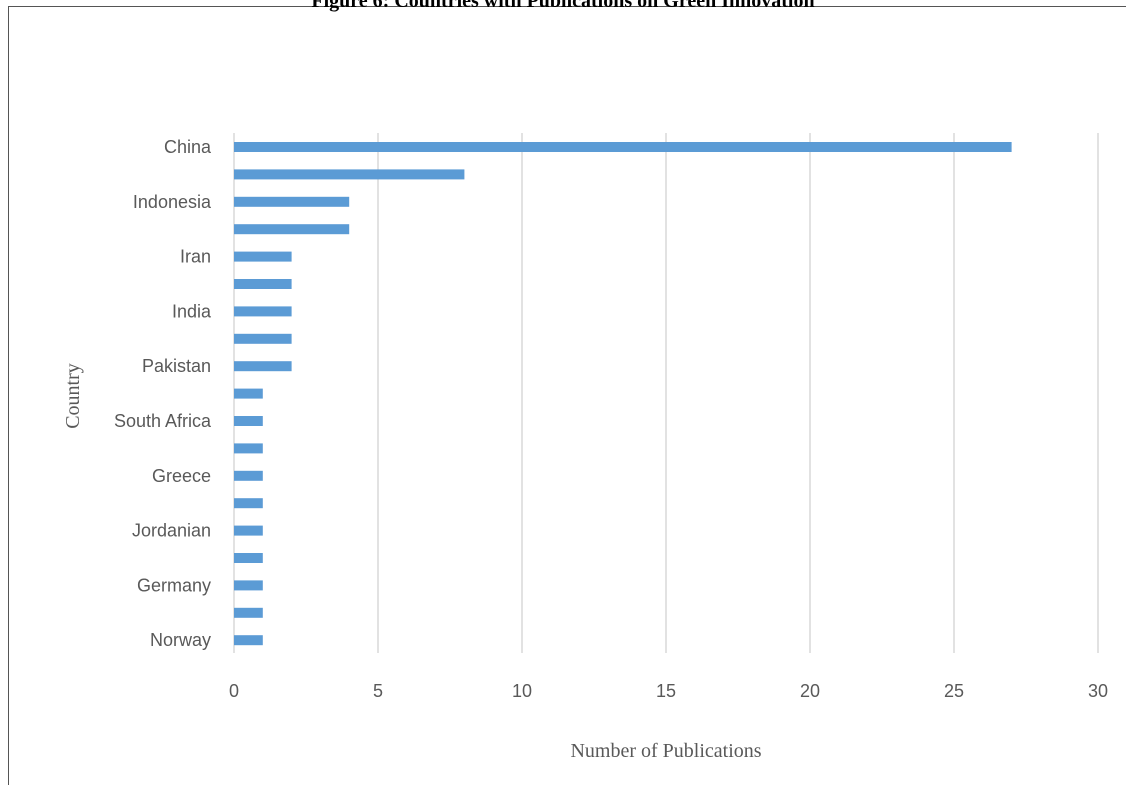 The image size is (1126, 785). Describe the element at coordinates (181, 476) in the screenshot. I see `y-category-label: Greece` at that location.